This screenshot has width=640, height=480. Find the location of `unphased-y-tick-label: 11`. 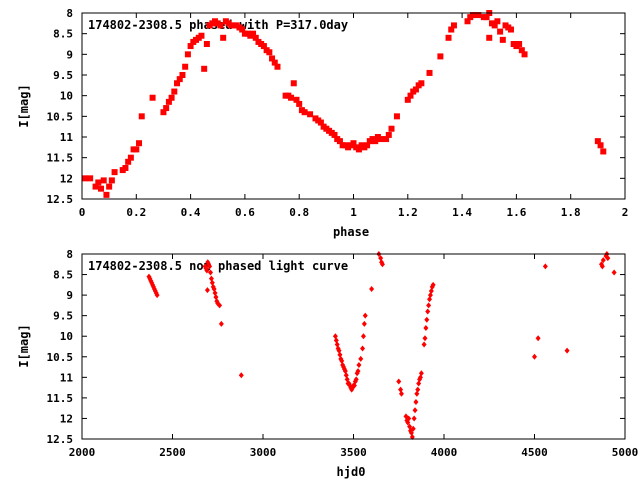

unphased-y-tick-label: 11 is located at coordinates (67, 377).